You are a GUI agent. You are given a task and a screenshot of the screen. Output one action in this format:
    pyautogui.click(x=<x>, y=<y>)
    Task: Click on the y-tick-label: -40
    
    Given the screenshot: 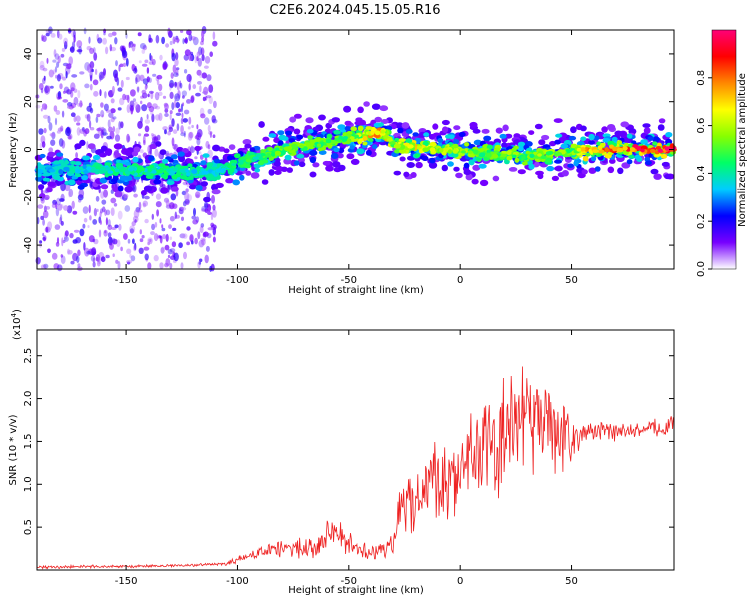 What is the action you would take?
    pyautogui.click(x=28, y=245)
    